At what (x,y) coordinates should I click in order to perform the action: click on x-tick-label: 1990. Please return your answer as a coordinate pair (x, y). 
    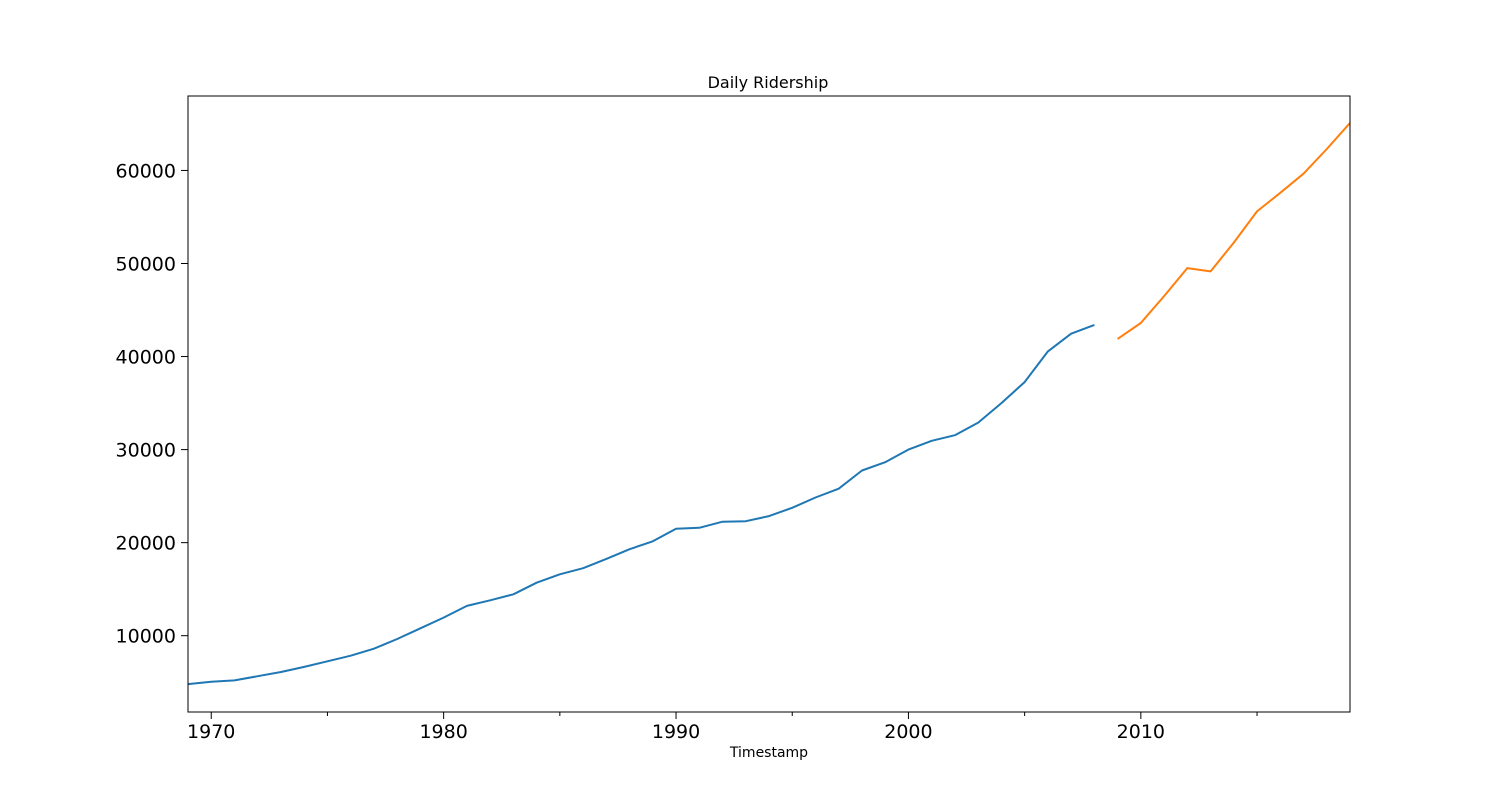
    Looking at the image, I should click on (676, 732).